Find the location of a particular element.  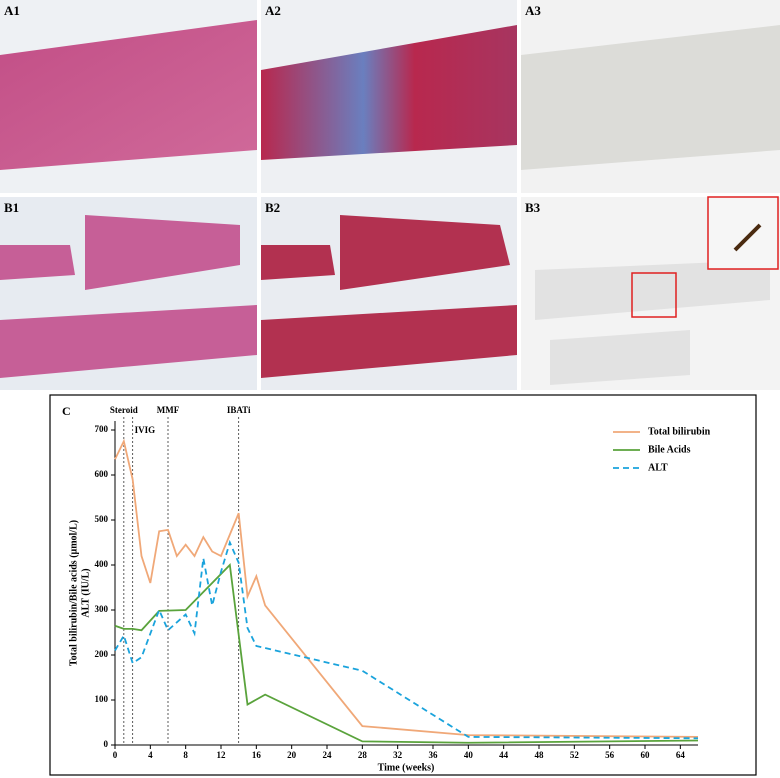

x-tick-label: 20 is located at coordinates (292, 755).